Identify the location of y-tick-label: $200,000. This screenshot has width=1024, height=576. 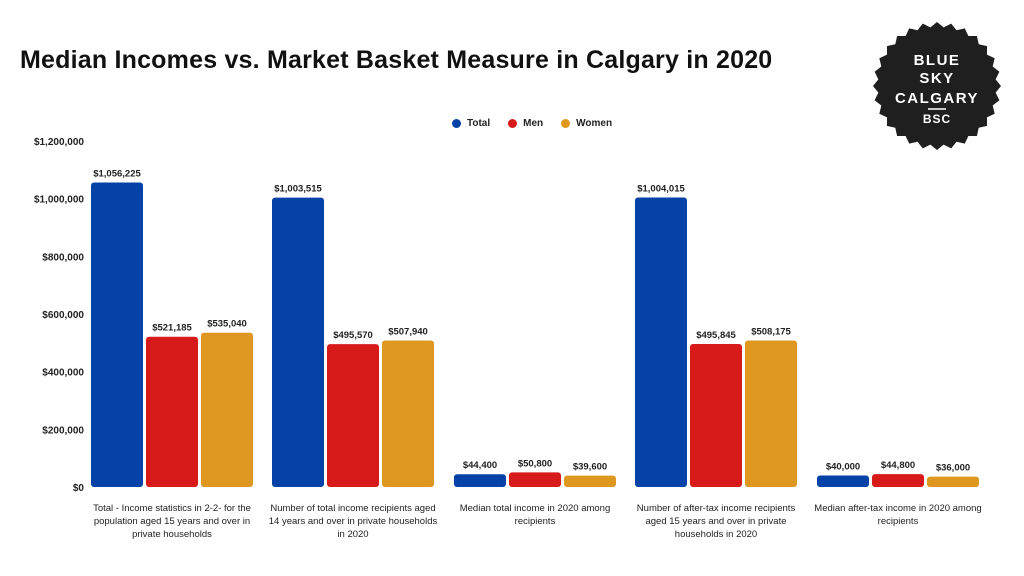
(63, 430).